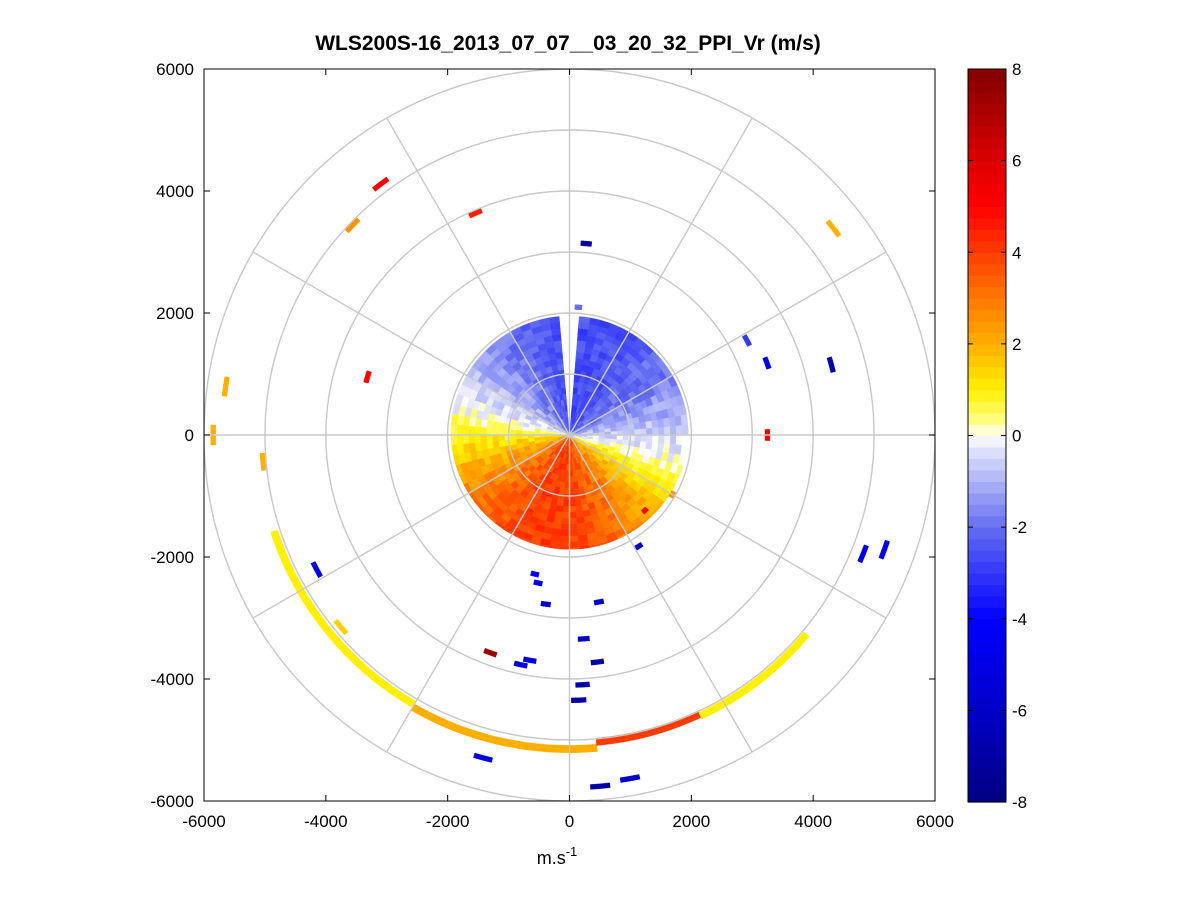  Describe the element at coordinates (447, 821) in the screenshot. I see `x-tick-label: -2000` at that location.